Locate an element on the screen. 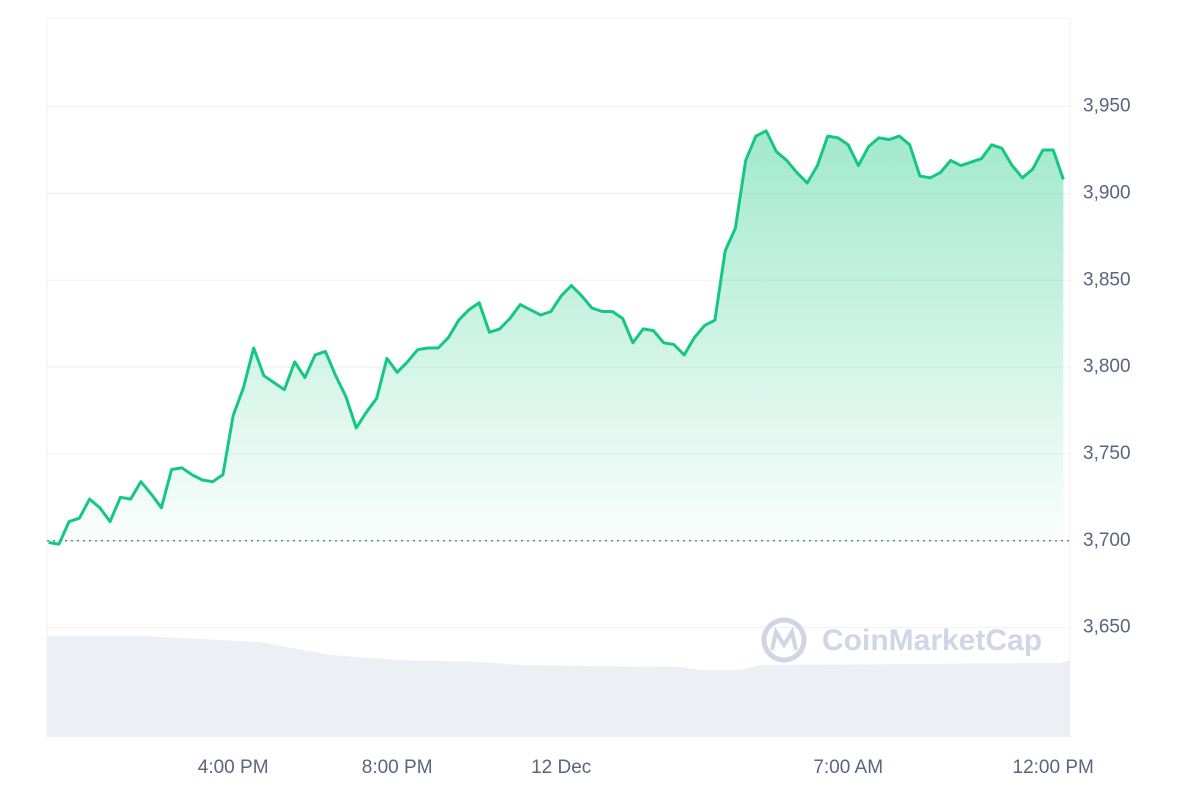 The width and height of the screenshot is (1200, 800). watermark-text: CoinMarketCap is located at coordinates (932, 640).